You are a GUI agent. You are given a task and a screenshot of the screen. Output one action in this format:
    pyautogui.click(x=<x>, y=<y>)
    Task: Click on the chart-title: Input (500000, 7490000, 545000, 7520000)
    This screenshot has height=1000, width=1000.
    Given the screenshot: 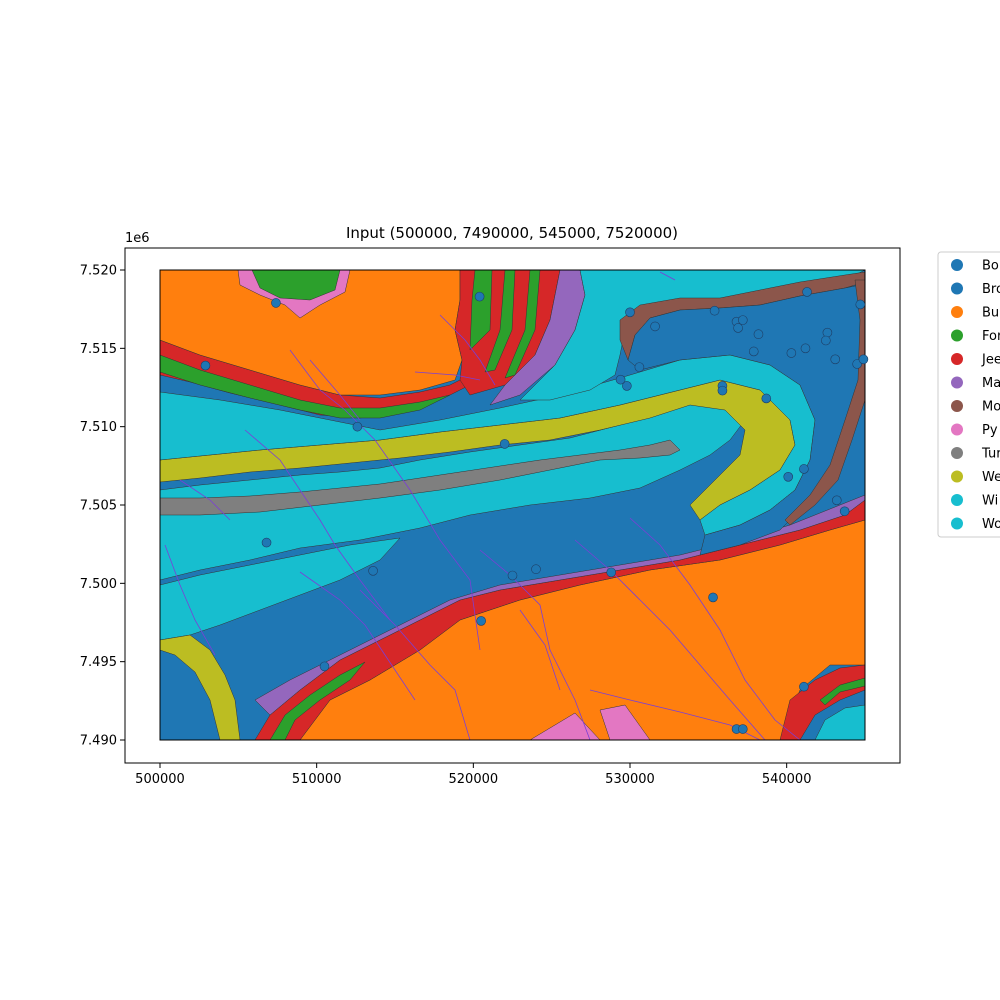 What is the action you would take?
    pyautogui.click(x=512, y=233)
    